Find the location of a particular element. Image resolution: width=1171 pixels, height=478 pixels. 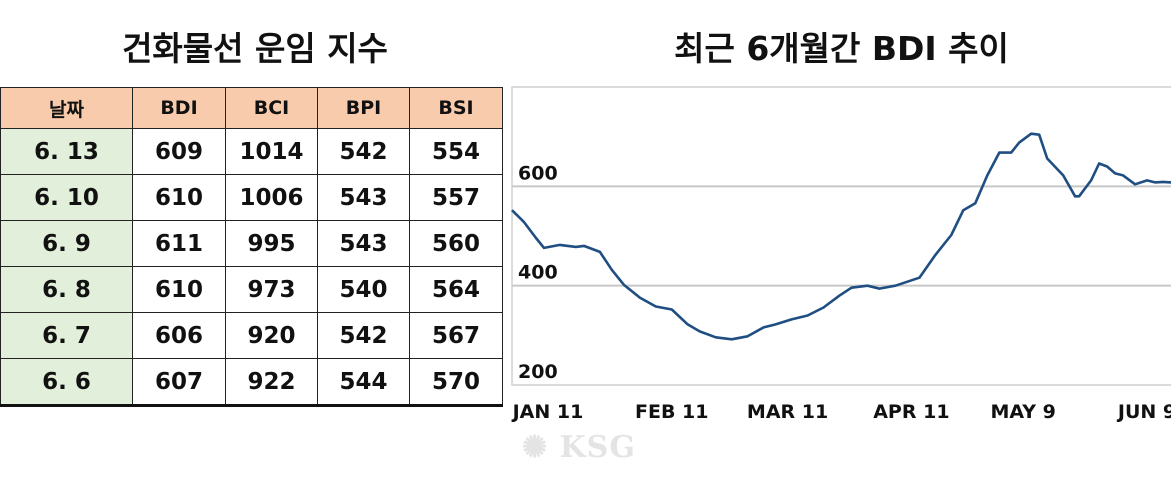

date-cell: 6. 6 is located at coordinates (66, 382).